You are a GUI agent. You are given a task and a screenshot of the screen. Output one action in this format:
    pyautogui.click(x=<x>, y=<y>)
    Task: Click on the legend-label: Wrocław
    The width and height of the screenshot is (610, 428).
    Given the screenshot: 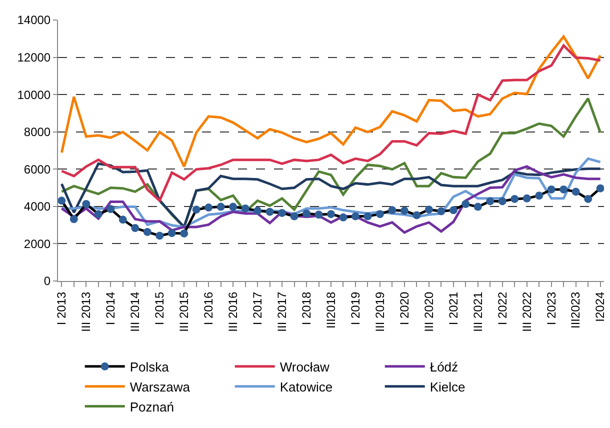 What is the action you would take?
    pyautogui.click(x=305, y=366)
    